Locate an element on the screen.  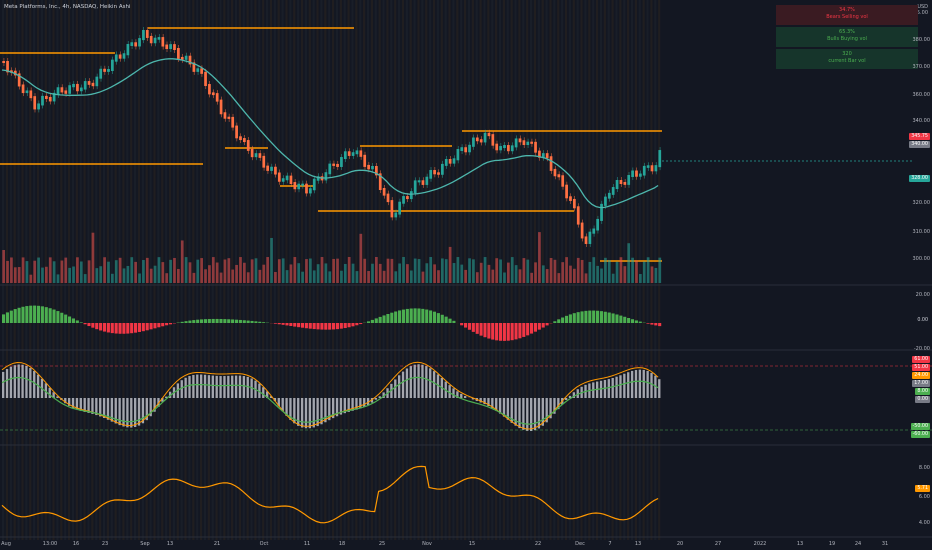
time-tick: 23 is located at coordinates (105, 544).